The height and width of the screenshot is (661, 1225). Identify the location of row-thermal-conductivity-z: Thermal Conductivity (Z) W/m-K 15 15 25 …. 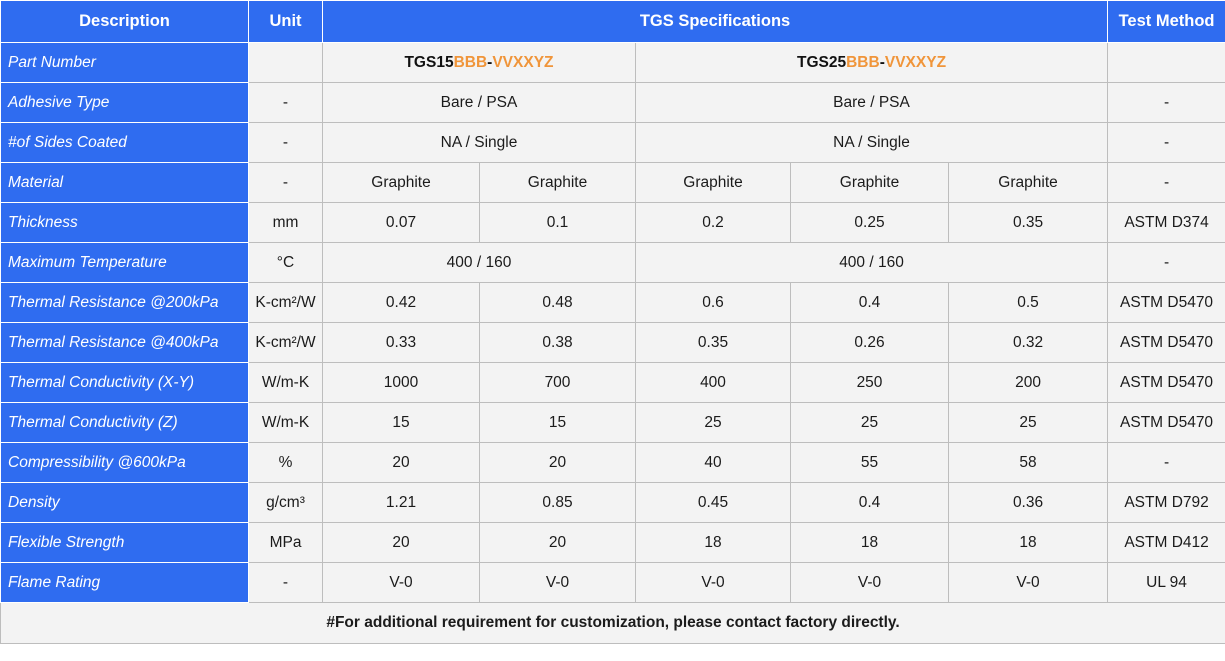
(612, 422).